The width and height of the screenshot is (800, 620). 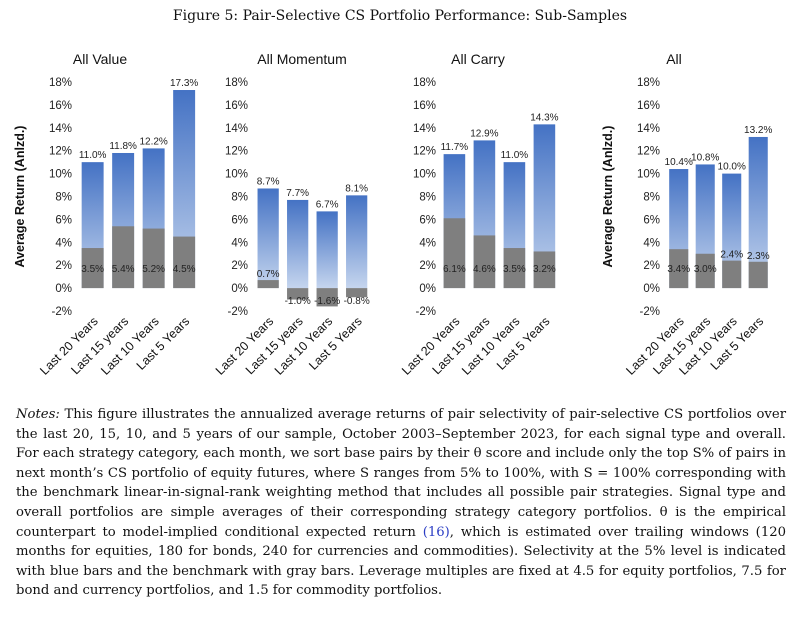 What do you see at coordinates (63, 220) in the screenshot?
I see `y-tick-label-all-value: 6%` at bounding box center [63, 220].